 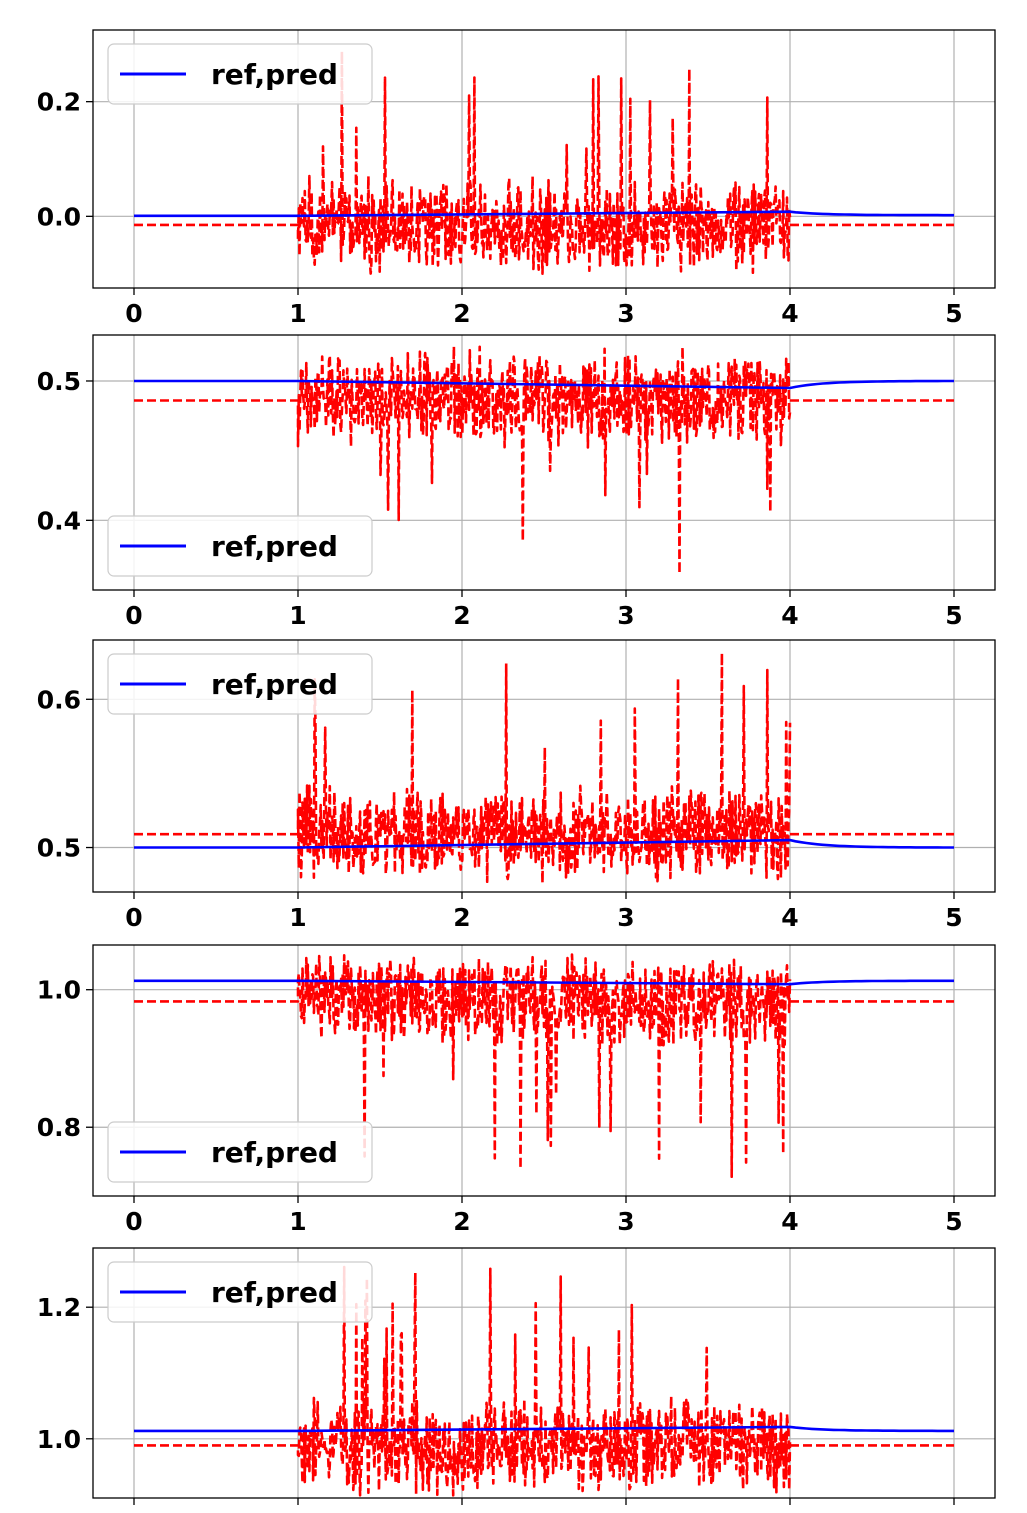 I want to click on y-tick-label: 0.0, so click(x=59, y=216).